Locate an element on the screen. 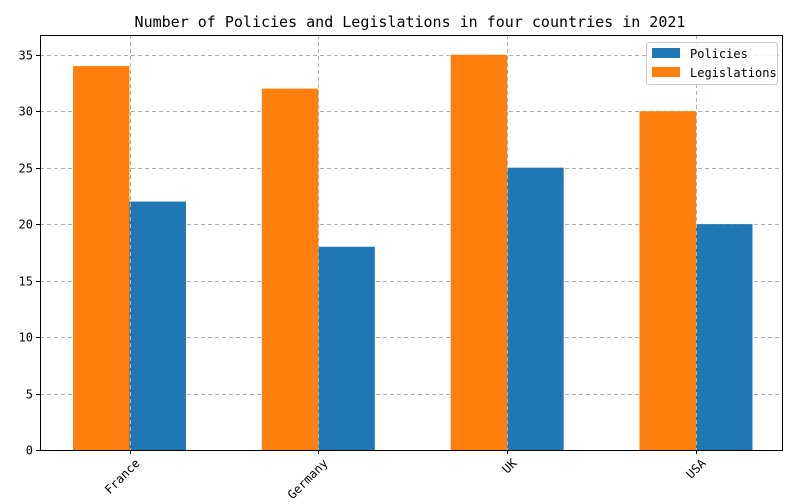 The width and height of the screenshot is (800, 504). bar-policies-usa is located at coordinates (724, 337).